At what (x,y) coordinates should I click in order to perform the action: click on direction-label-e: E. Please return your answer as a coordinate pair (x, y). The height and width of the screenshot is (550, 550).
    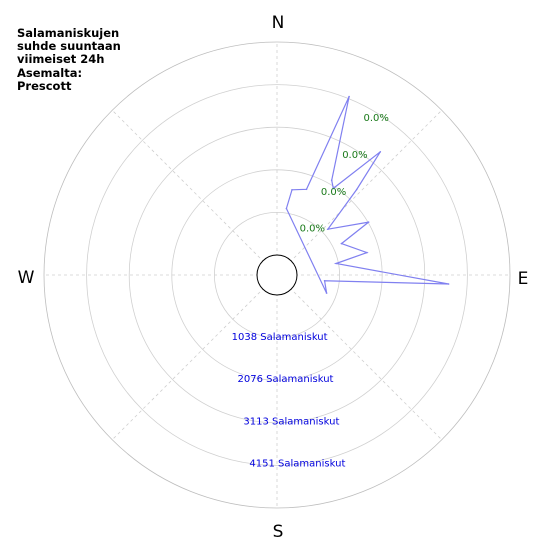
    Looking at the image, I should click on (523, 279).